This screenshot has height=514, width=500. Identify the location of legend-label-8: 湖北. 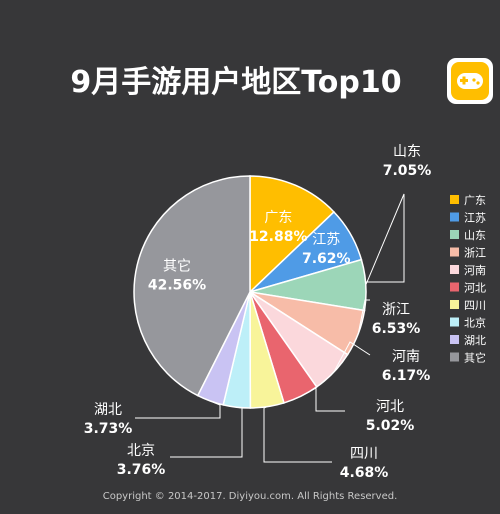
(475, 340).